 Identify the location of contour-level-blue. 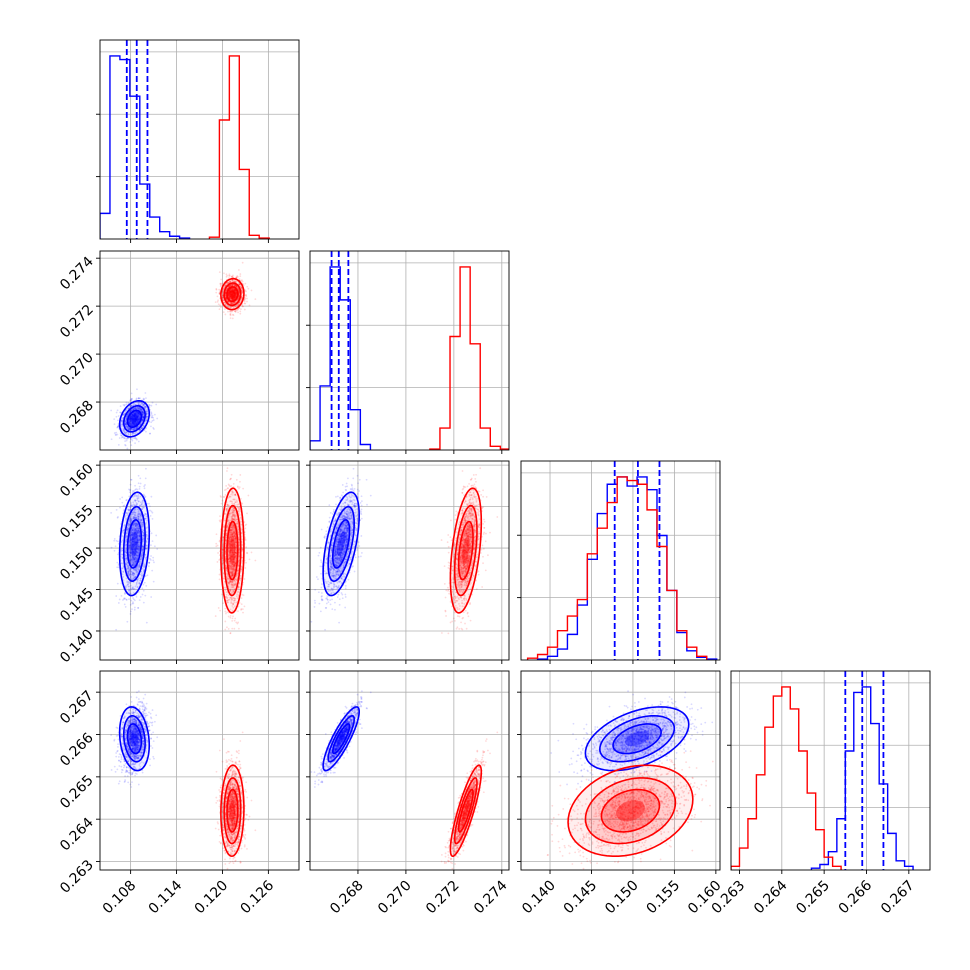
(134, 419).